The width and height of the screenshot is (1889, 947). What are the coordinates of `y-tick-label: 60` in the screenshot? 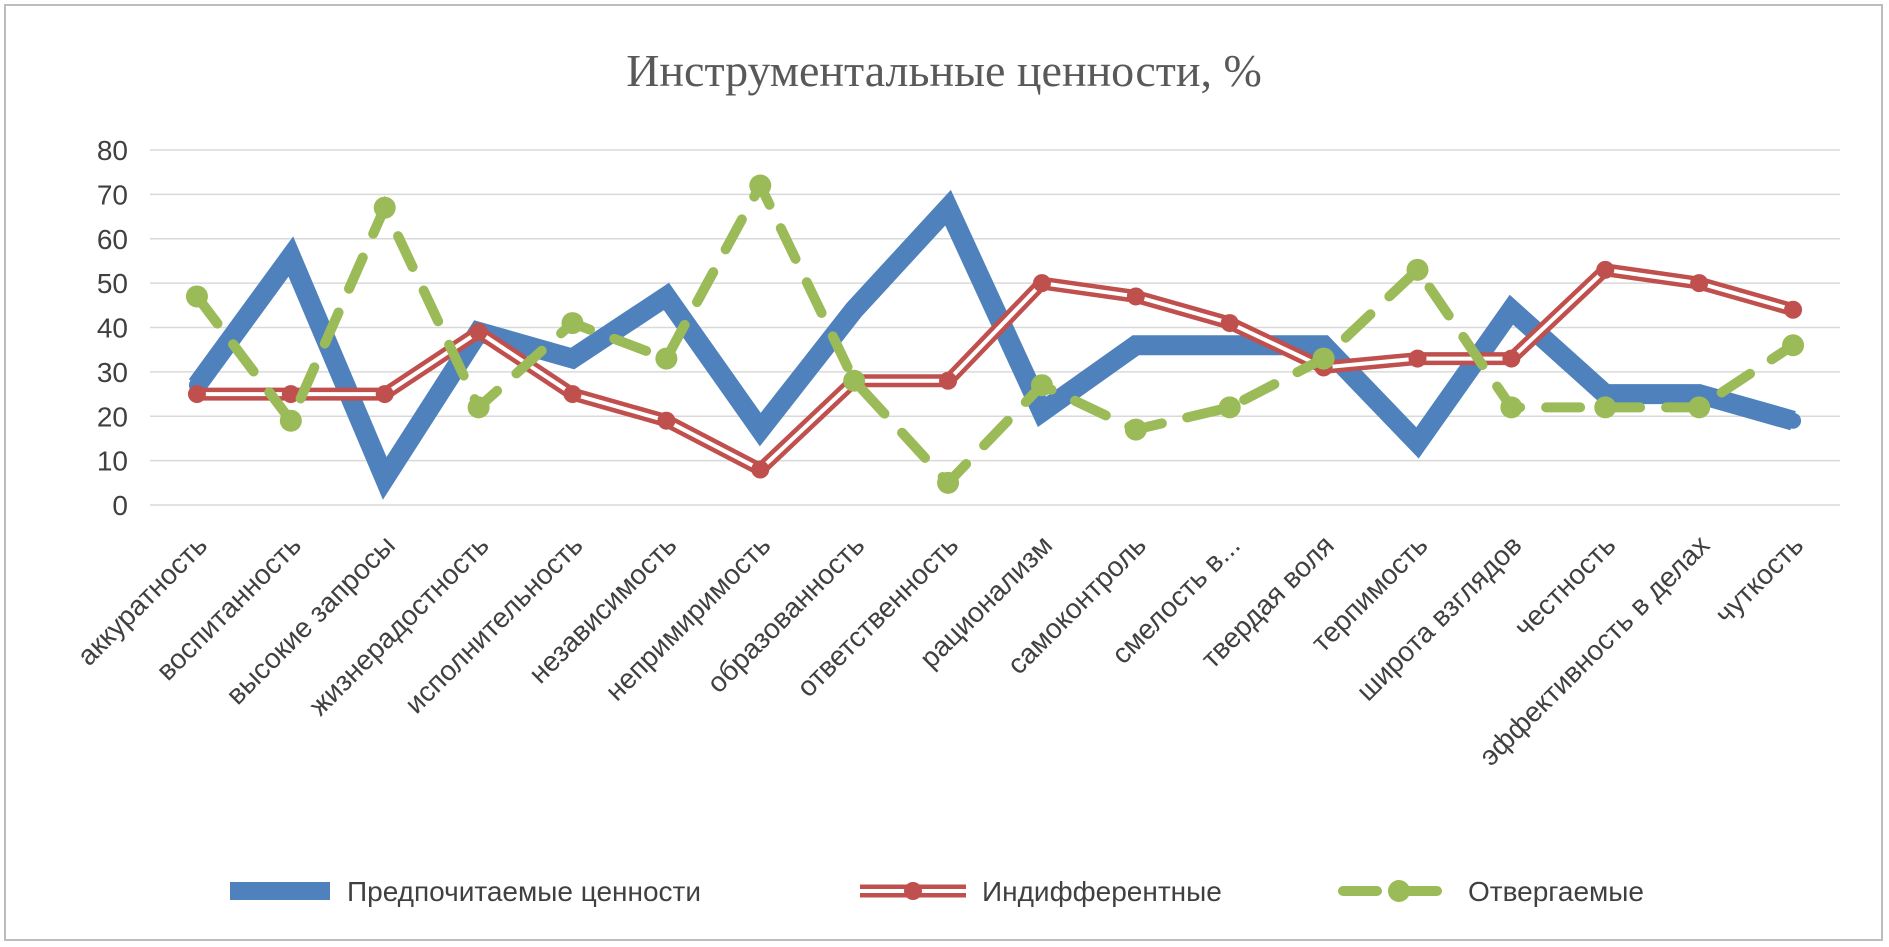 It's located at (112, 239).